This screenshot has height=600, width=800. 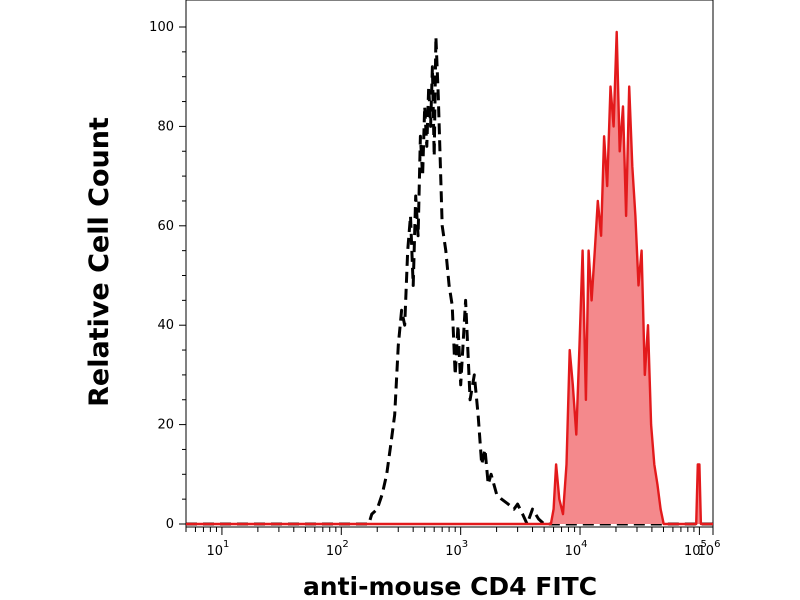 I want to click on x-tick-label: 10³, so click(x=456, y=549).